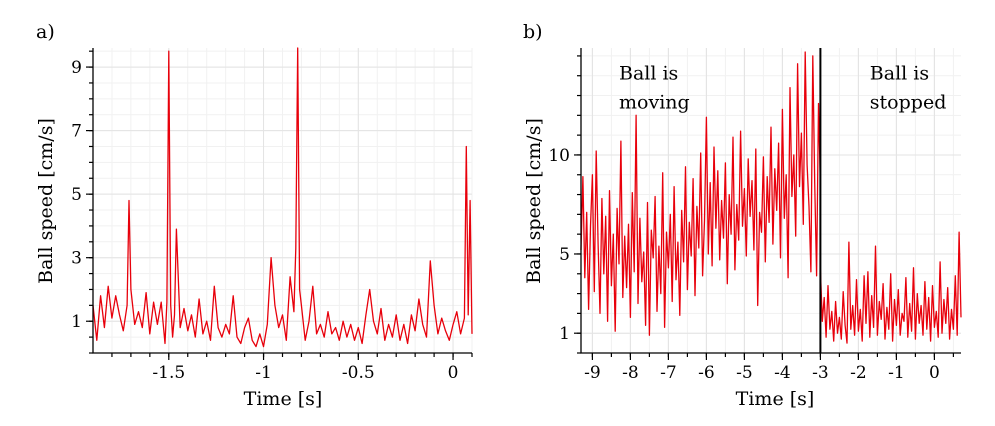 The width and height of the screenshot is (995, 426). What do you see at coordinates (908, 103) in the screenshot?
I see `annotation-stopped-line: stopped` at bounding box center [908, 103].